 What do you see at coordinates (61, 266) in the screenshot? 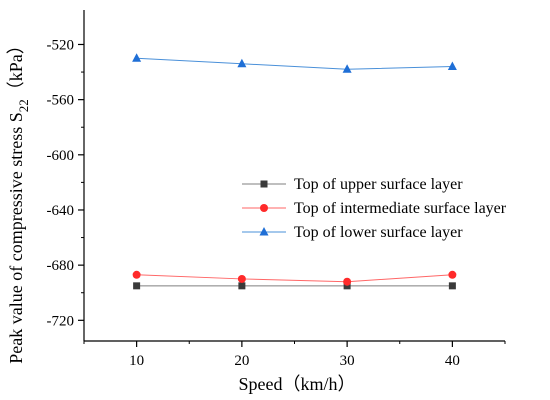
I see `y-tick-label: -680` at bounding box center [61, 266].